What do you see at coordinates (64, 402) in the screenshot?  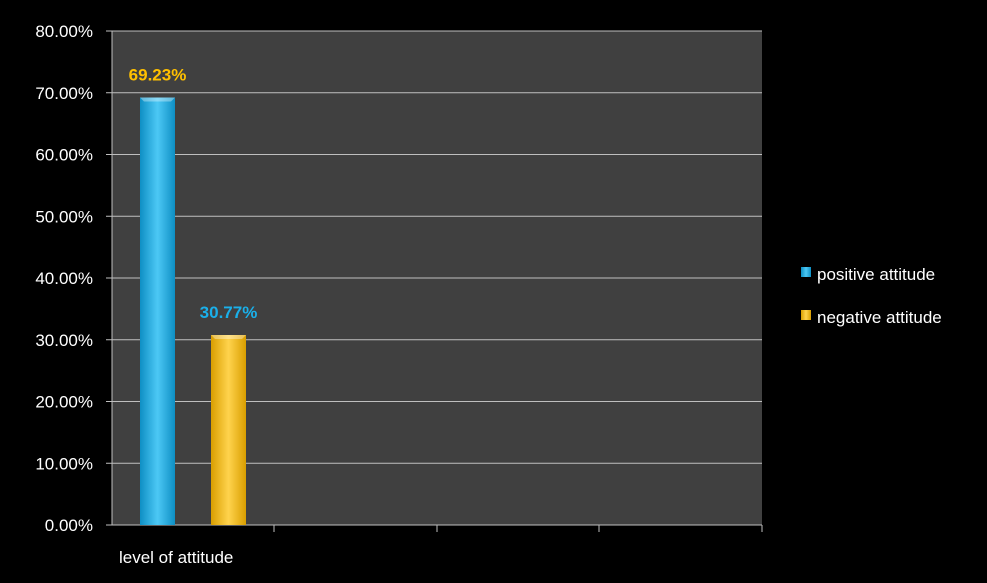 I see `y-tick-label: 20.00%` at bounding box center [64, 402].